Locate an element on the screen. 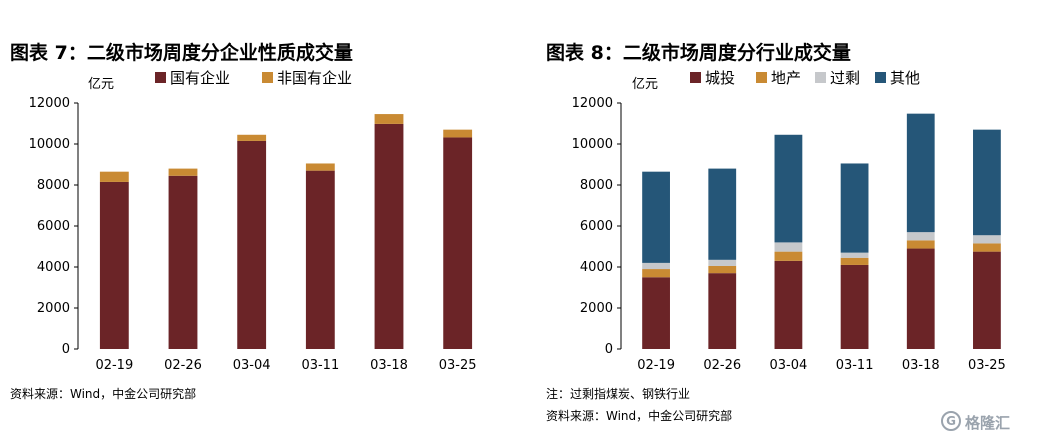 Image resolution: width=1037 pixels, height=437 pixels. legend-label: 其他 is located at coordinates (905, 78).